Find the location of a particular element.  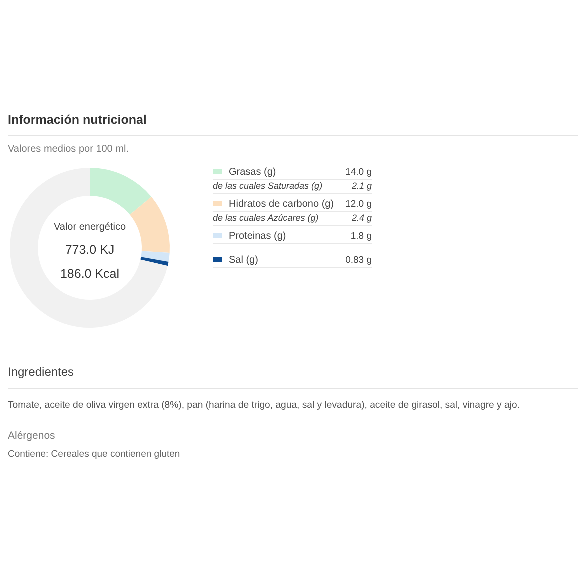

text: de las cuales Saturadas (g) is located at coordinates (268, 186).